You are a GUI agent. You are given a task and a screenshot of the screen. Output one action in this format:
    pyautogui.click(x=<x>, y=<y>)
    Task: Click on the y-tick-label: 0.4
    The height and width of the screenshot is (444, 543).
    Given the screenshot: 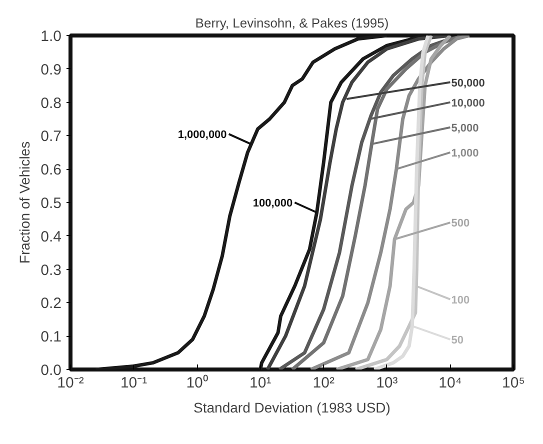 What is the action you would take?
    pyautogui.click(x=51, y=237)
    